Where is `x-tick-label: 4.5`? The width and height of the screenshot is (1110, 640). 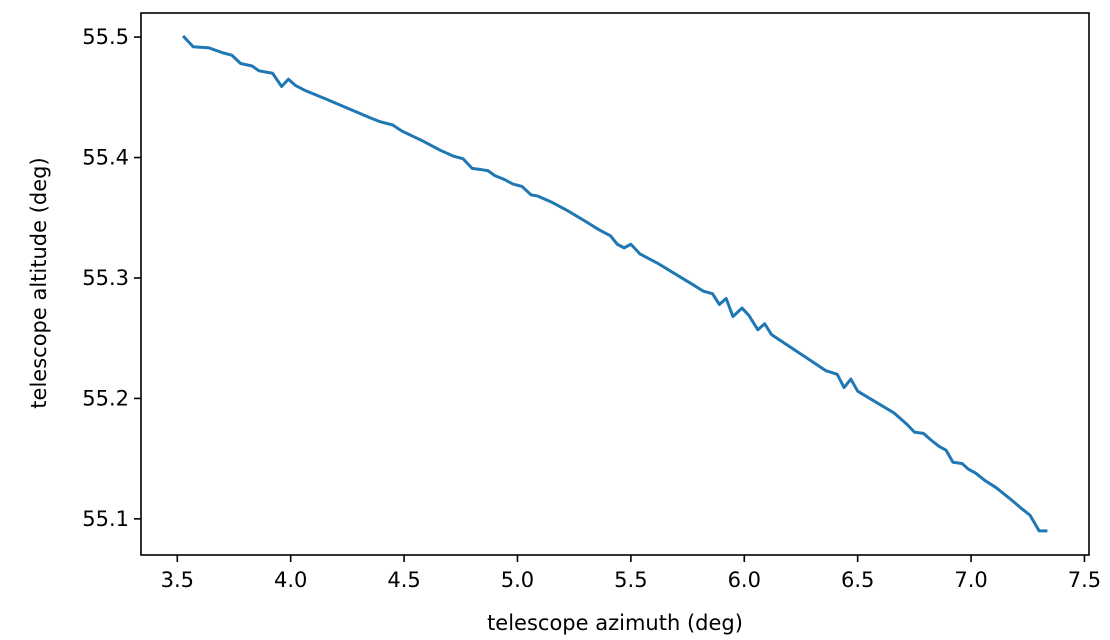
x-tick-label: 4.5 is located at coordinates (403, 580).